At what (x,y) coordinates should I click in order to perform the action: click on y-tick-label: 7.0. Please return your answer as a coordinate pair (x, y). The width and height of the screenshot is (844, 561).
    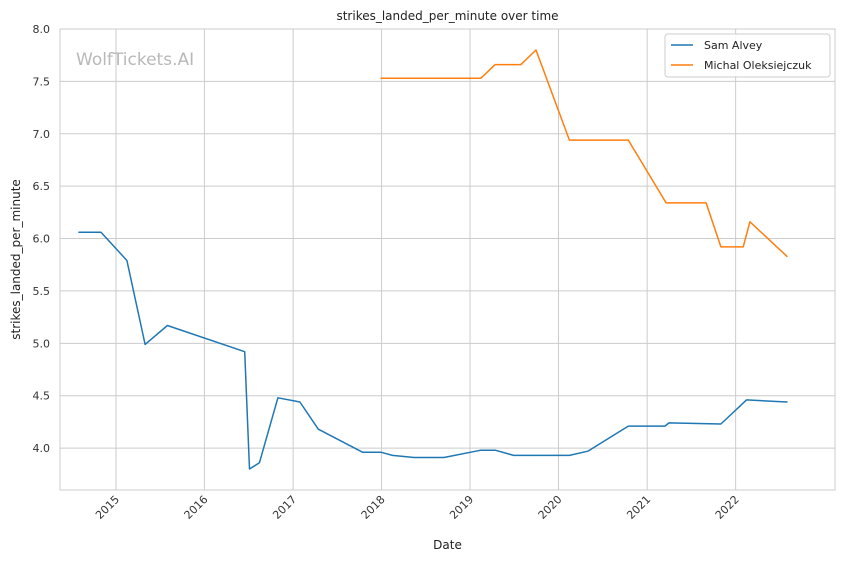
    Looking at the image, I should click on (42, 134).